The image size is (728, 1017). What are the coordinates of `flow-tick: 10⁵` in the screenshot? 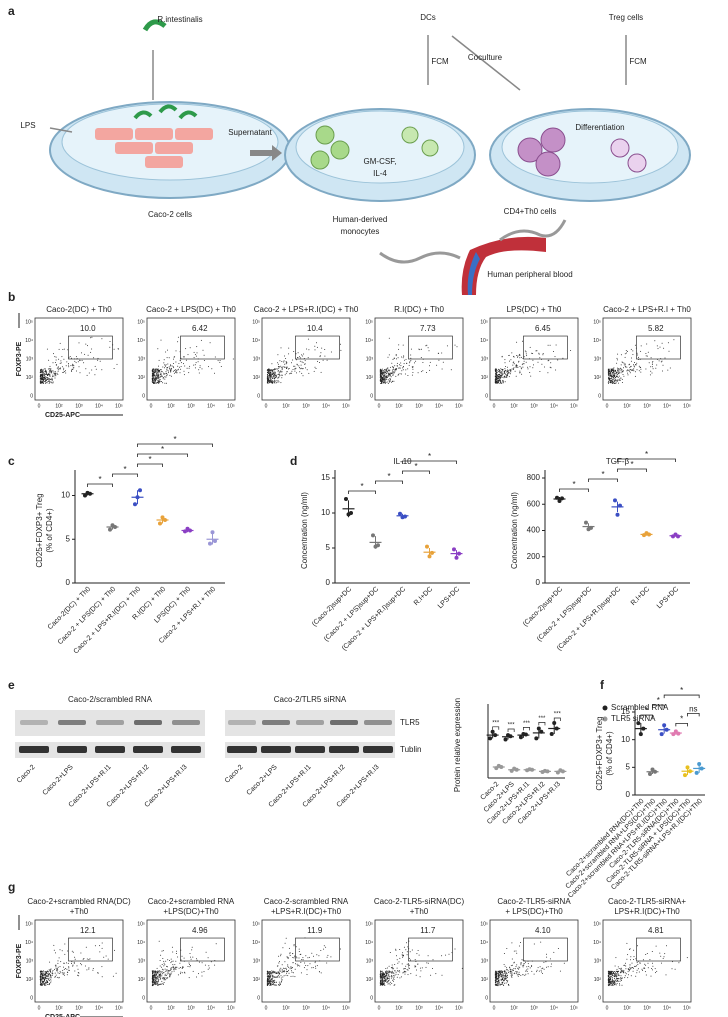 It's located at (369, 924).